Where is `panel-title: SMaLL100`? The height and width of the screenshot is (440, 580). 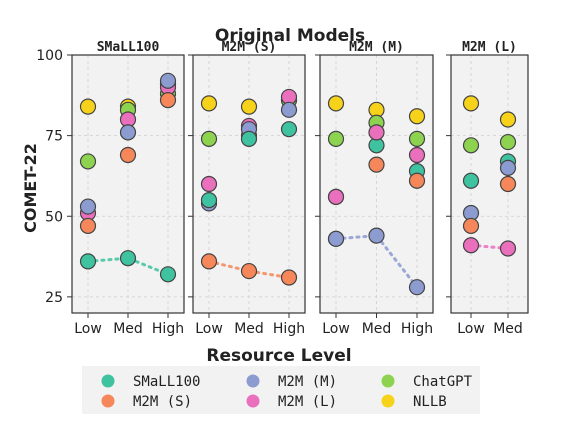
panel-title: SMaLL100 is located at coordinates (128, 47).